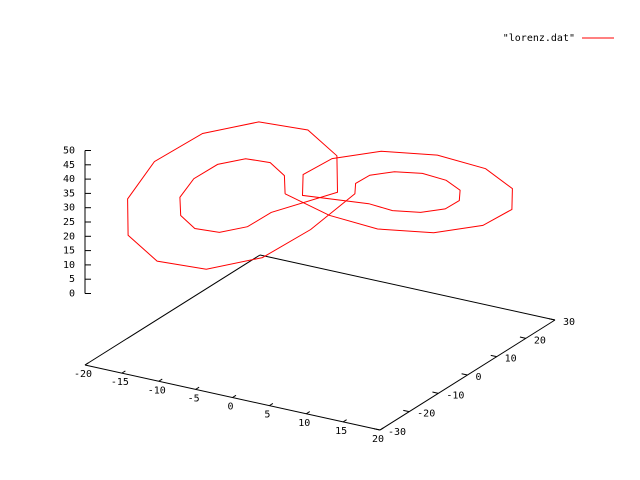 The height and width of the screenshot is (480, 640). Describe the element at coordinates (267, 415) in the screenshot. I see `x-tick-label: 5` at that location.